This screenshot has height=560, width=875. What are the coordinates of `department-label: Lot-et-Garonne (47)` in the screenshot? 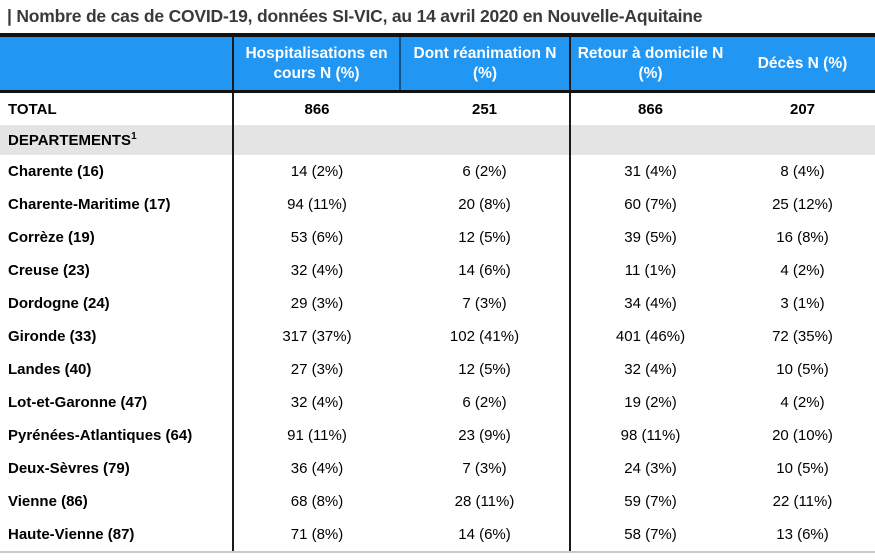 It's located at (117, 402).